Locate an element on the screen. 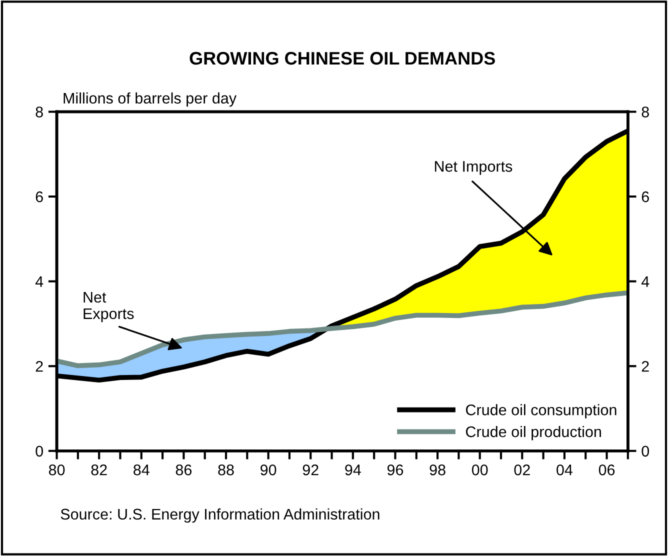 The width and height of the screenshot is (668, 556). x-tick-label: 02 is located at coordinates (522, 470).